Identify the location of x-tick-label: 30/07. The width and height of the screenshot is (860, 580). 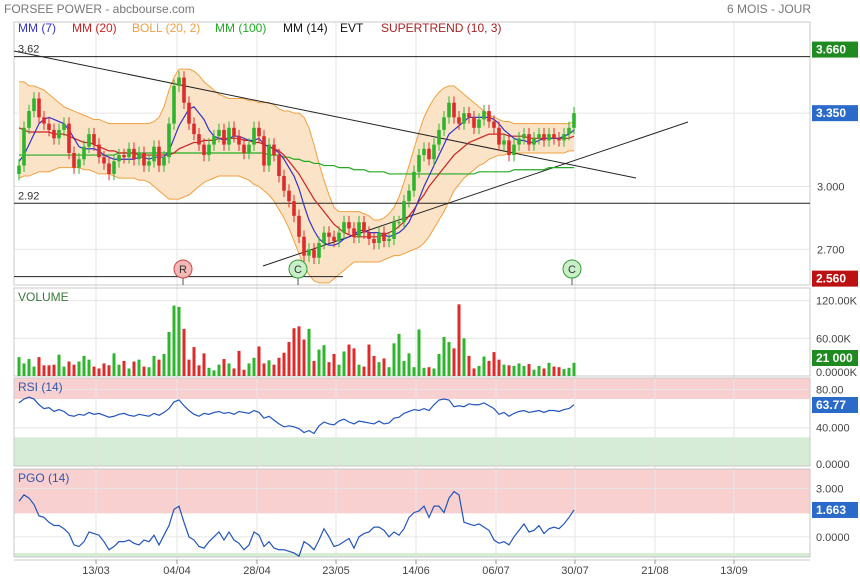
(575, 571).